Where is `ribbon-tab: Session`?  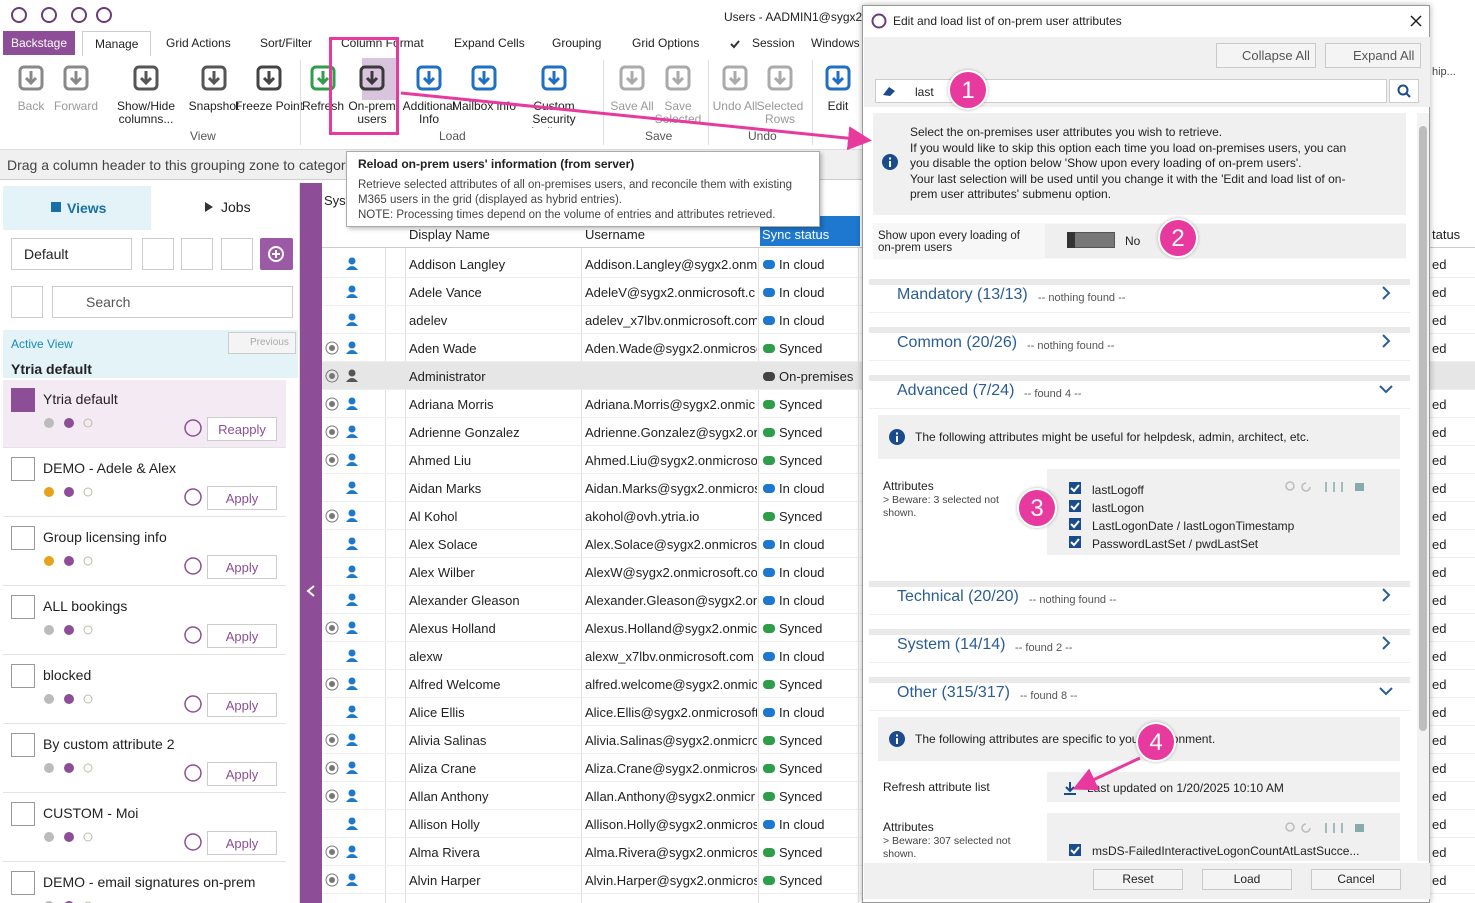 ribbon-tab: Session is located at coordinates (773, 43).